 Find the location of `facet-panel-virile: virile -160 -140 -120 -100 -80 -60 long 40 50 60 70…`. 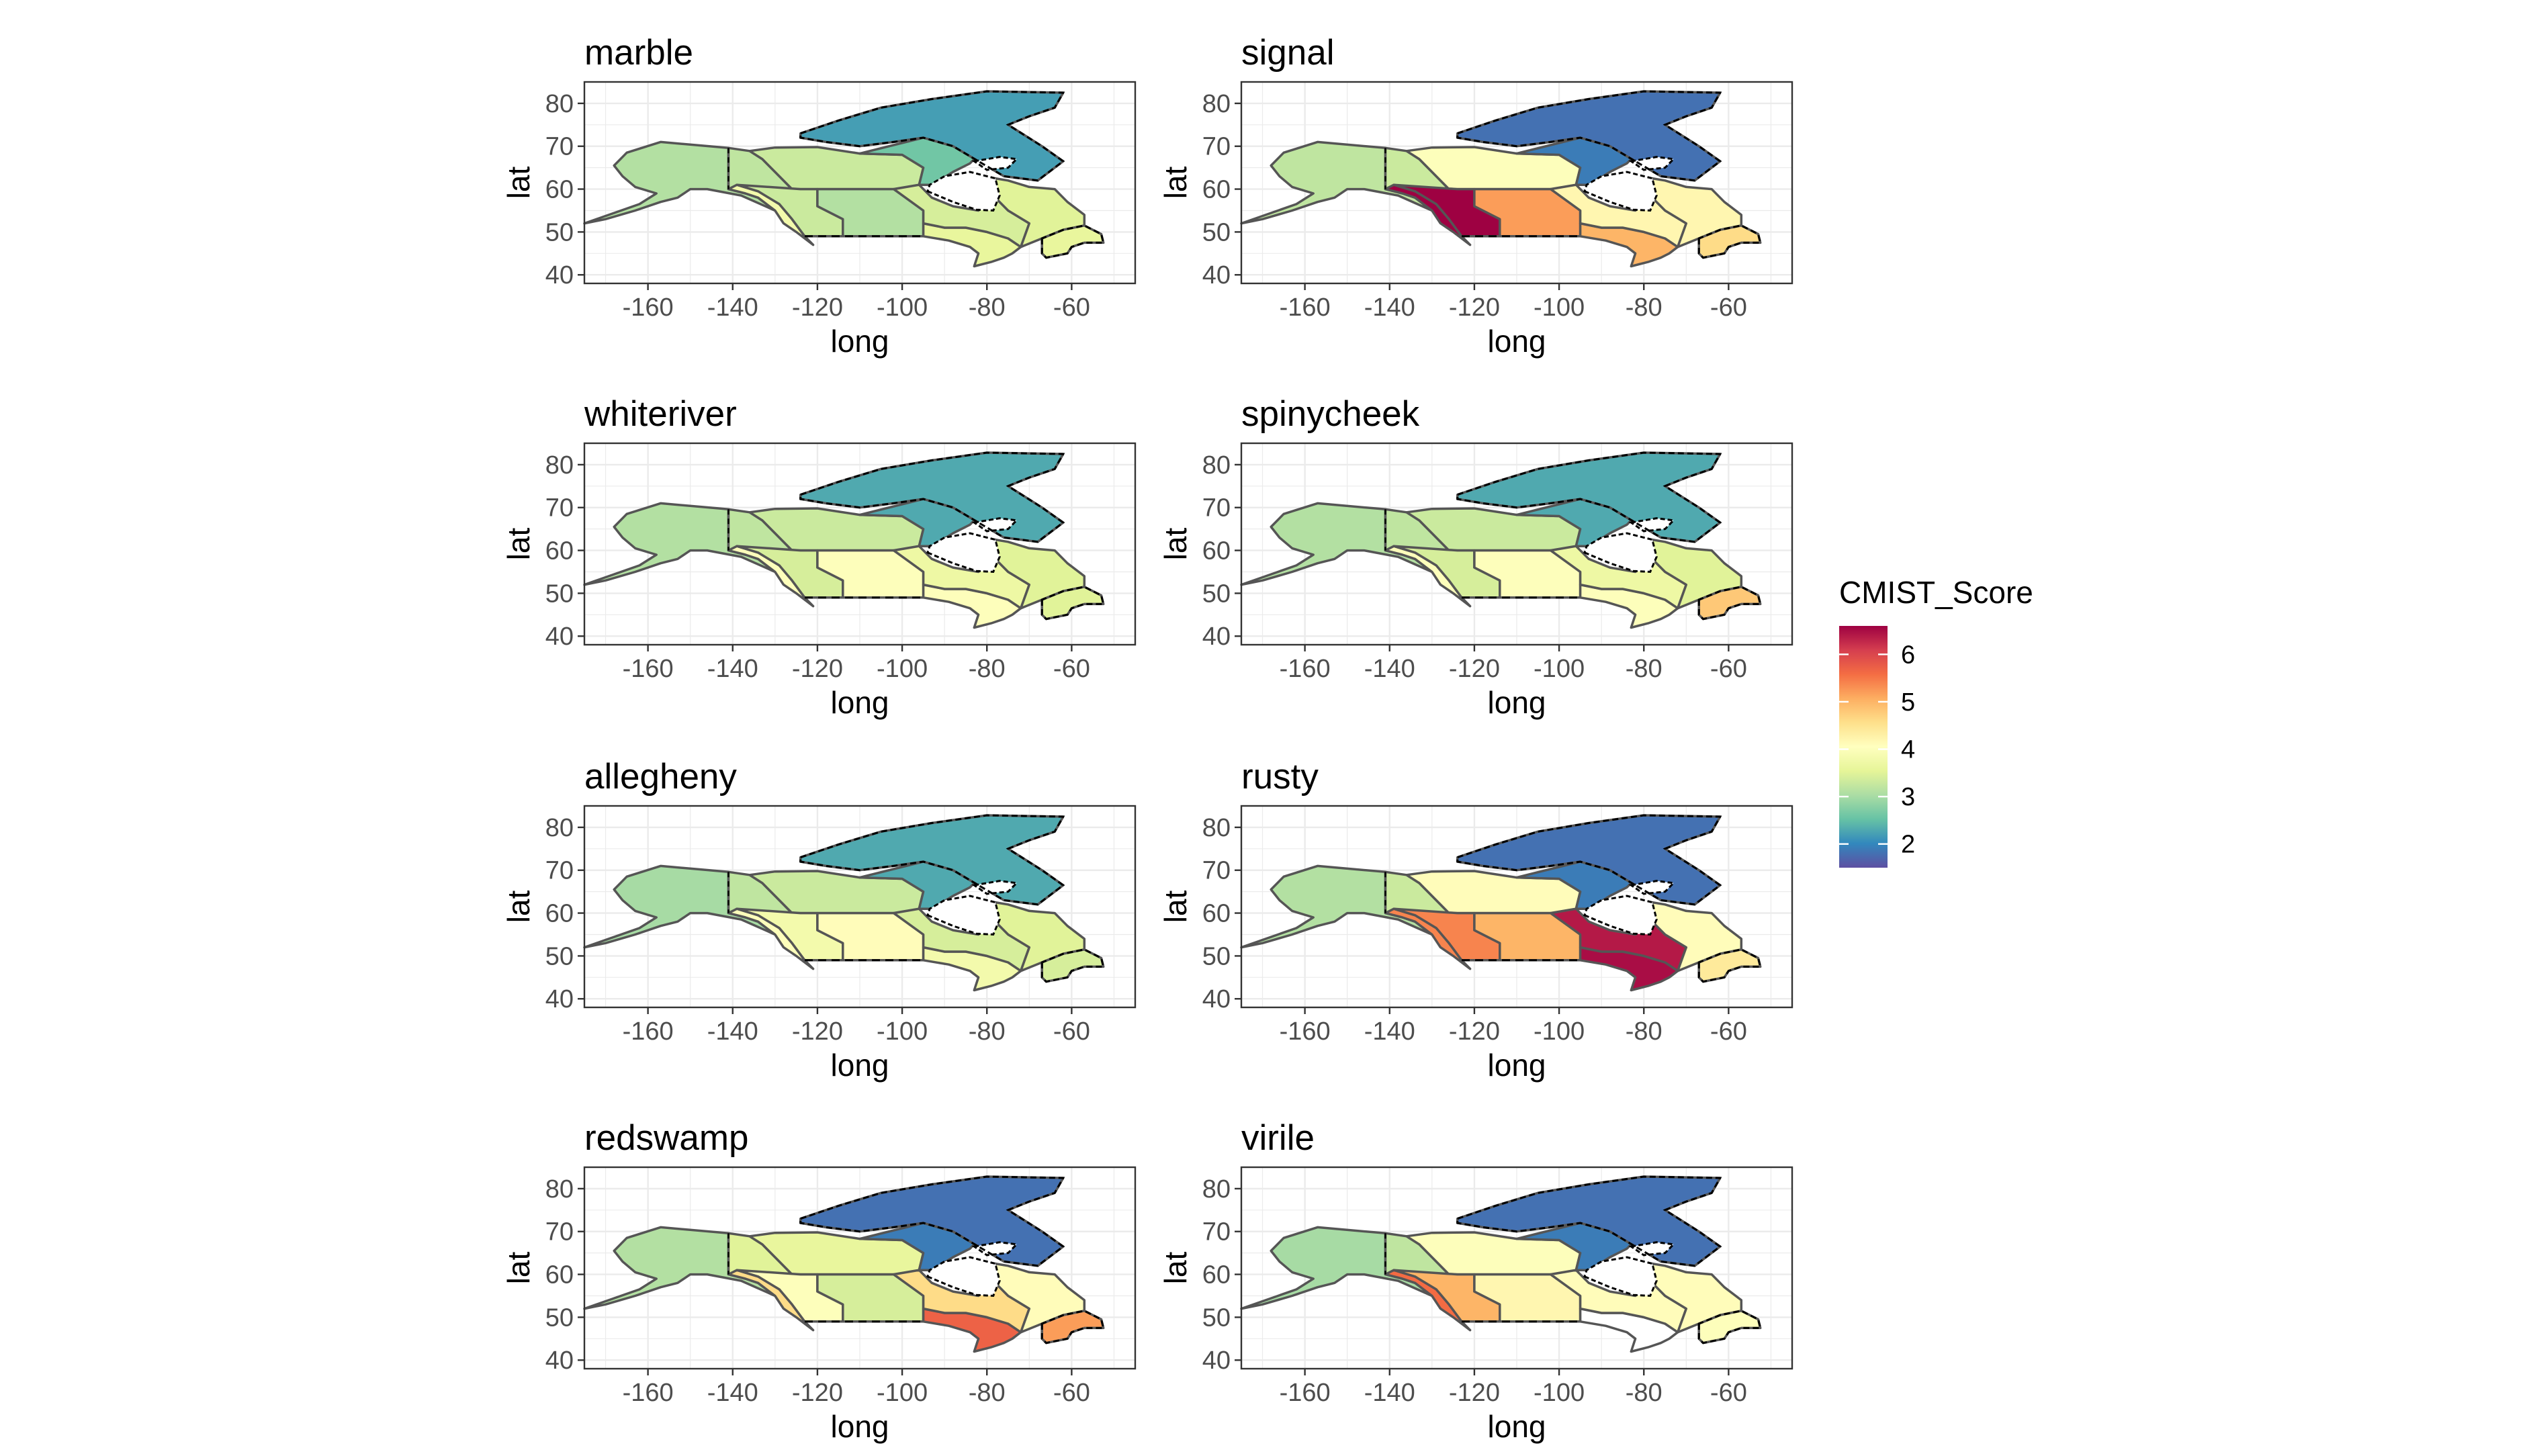

facet-panel-virile: virile -160 -140 -120 -100 -80 -60 long 40 50 60 70… is located at coordinates (1476, 1281).